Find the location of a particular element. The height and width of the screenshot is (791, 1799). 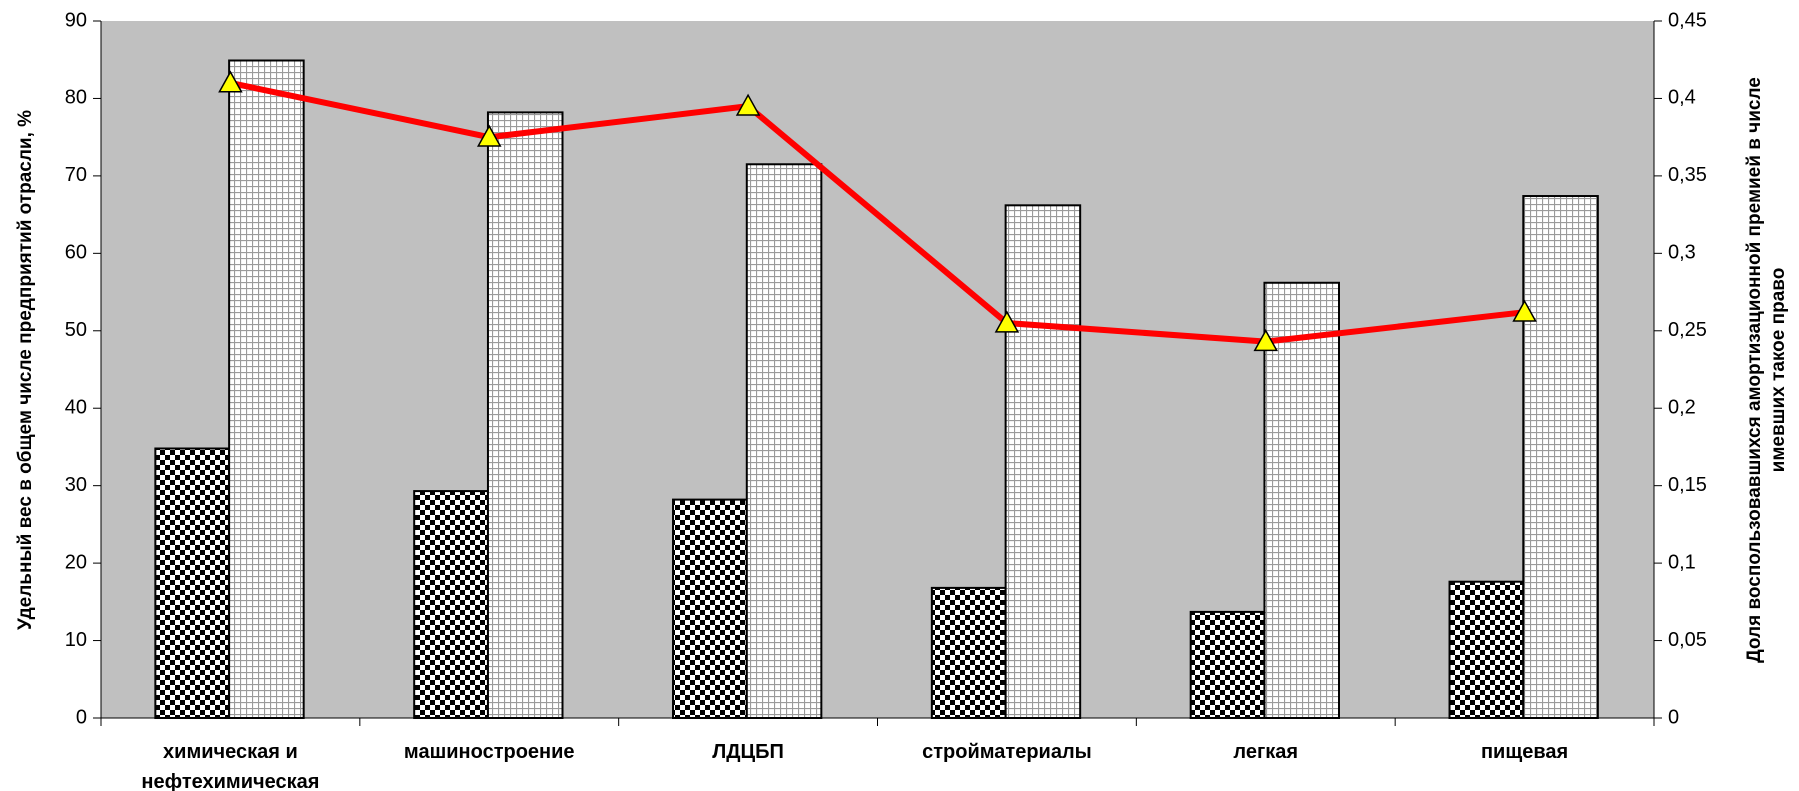

y-tick-label: 50 is located at coordinates (76, 330).